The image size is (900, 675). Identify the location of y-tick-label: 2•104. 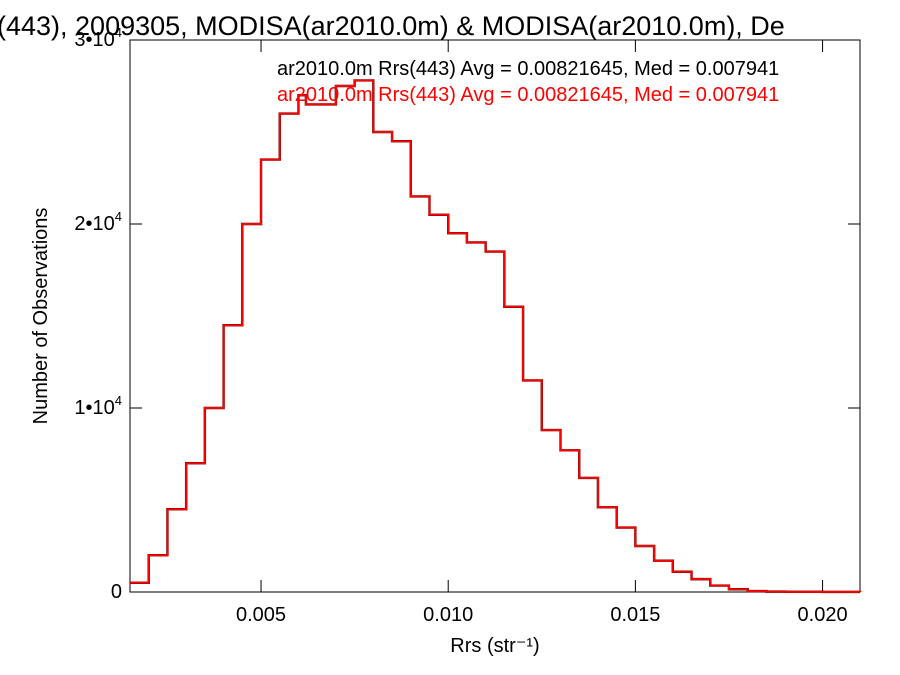
(98, 222).